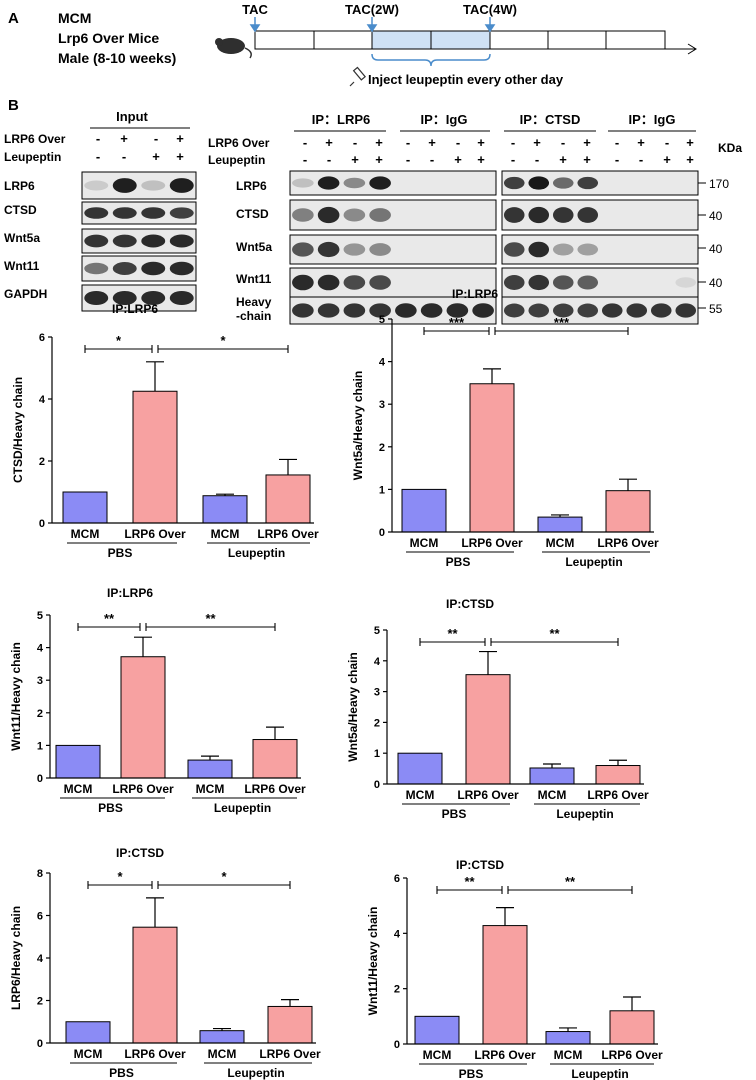 The image size is (756, 1080). What do you see at coordinates (19, 186) in the screenshot?
I see `blot-label-lrp6: LRP6` at bounding box center [19, 186].